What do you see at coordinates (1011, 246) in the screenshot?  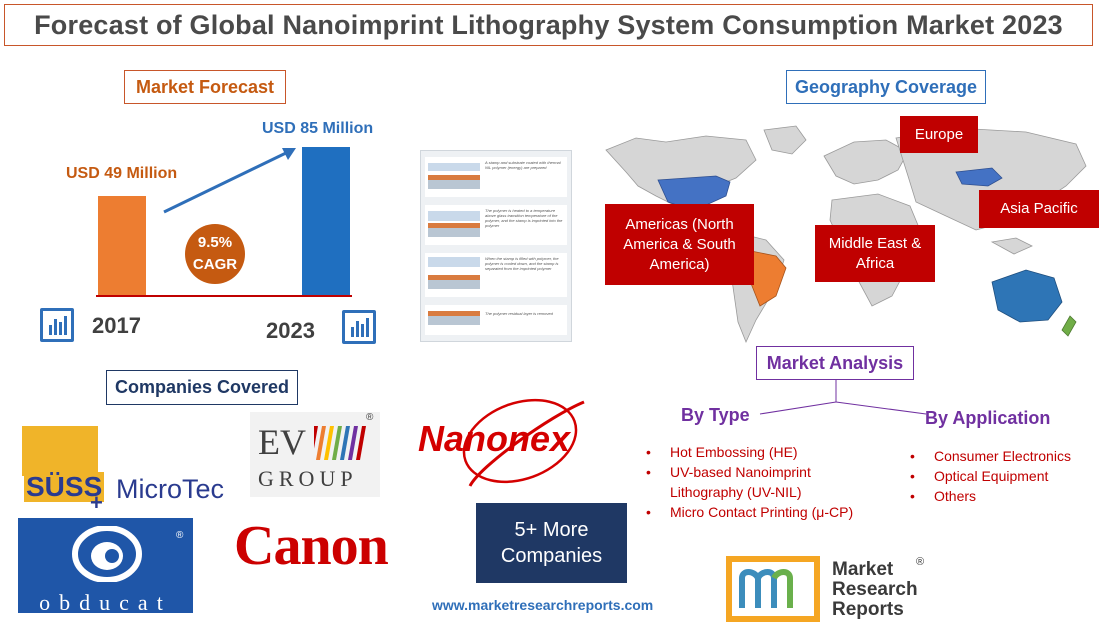 I see `sea-islands` at bounding box center [1011, 246].